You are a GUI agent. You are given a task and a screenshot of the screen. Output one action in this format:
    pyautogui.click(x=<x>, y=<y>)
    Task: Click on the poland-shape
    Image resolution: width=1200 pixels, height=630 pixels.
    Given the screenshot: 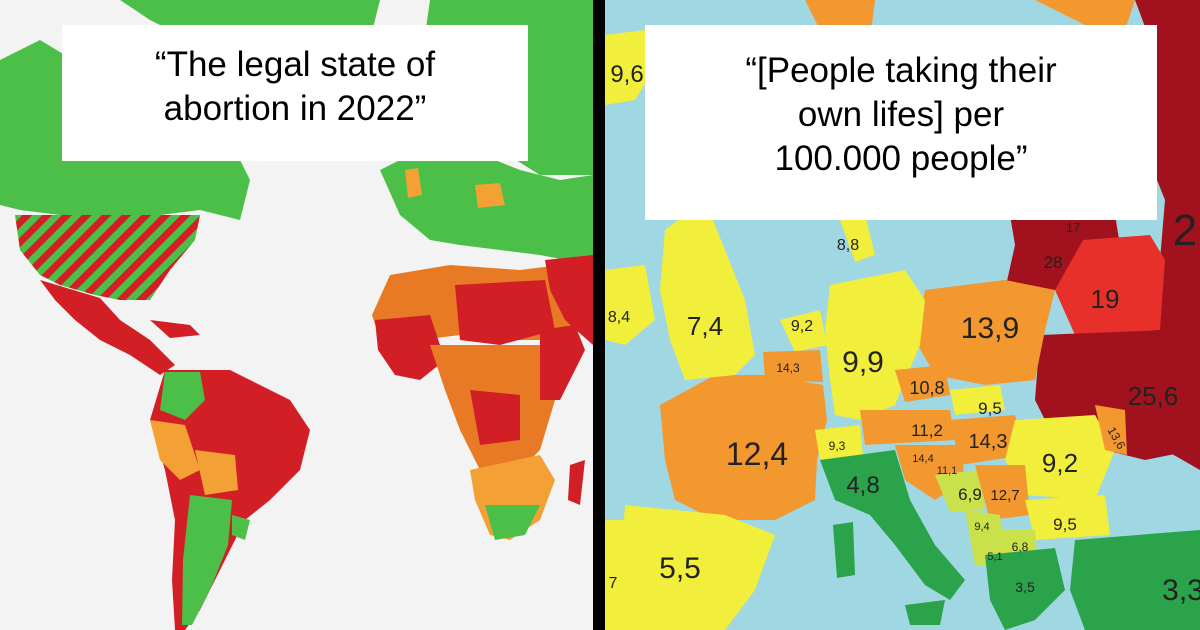 What is the action you would take?
    pyautogui.click(x=985, y=332)
    